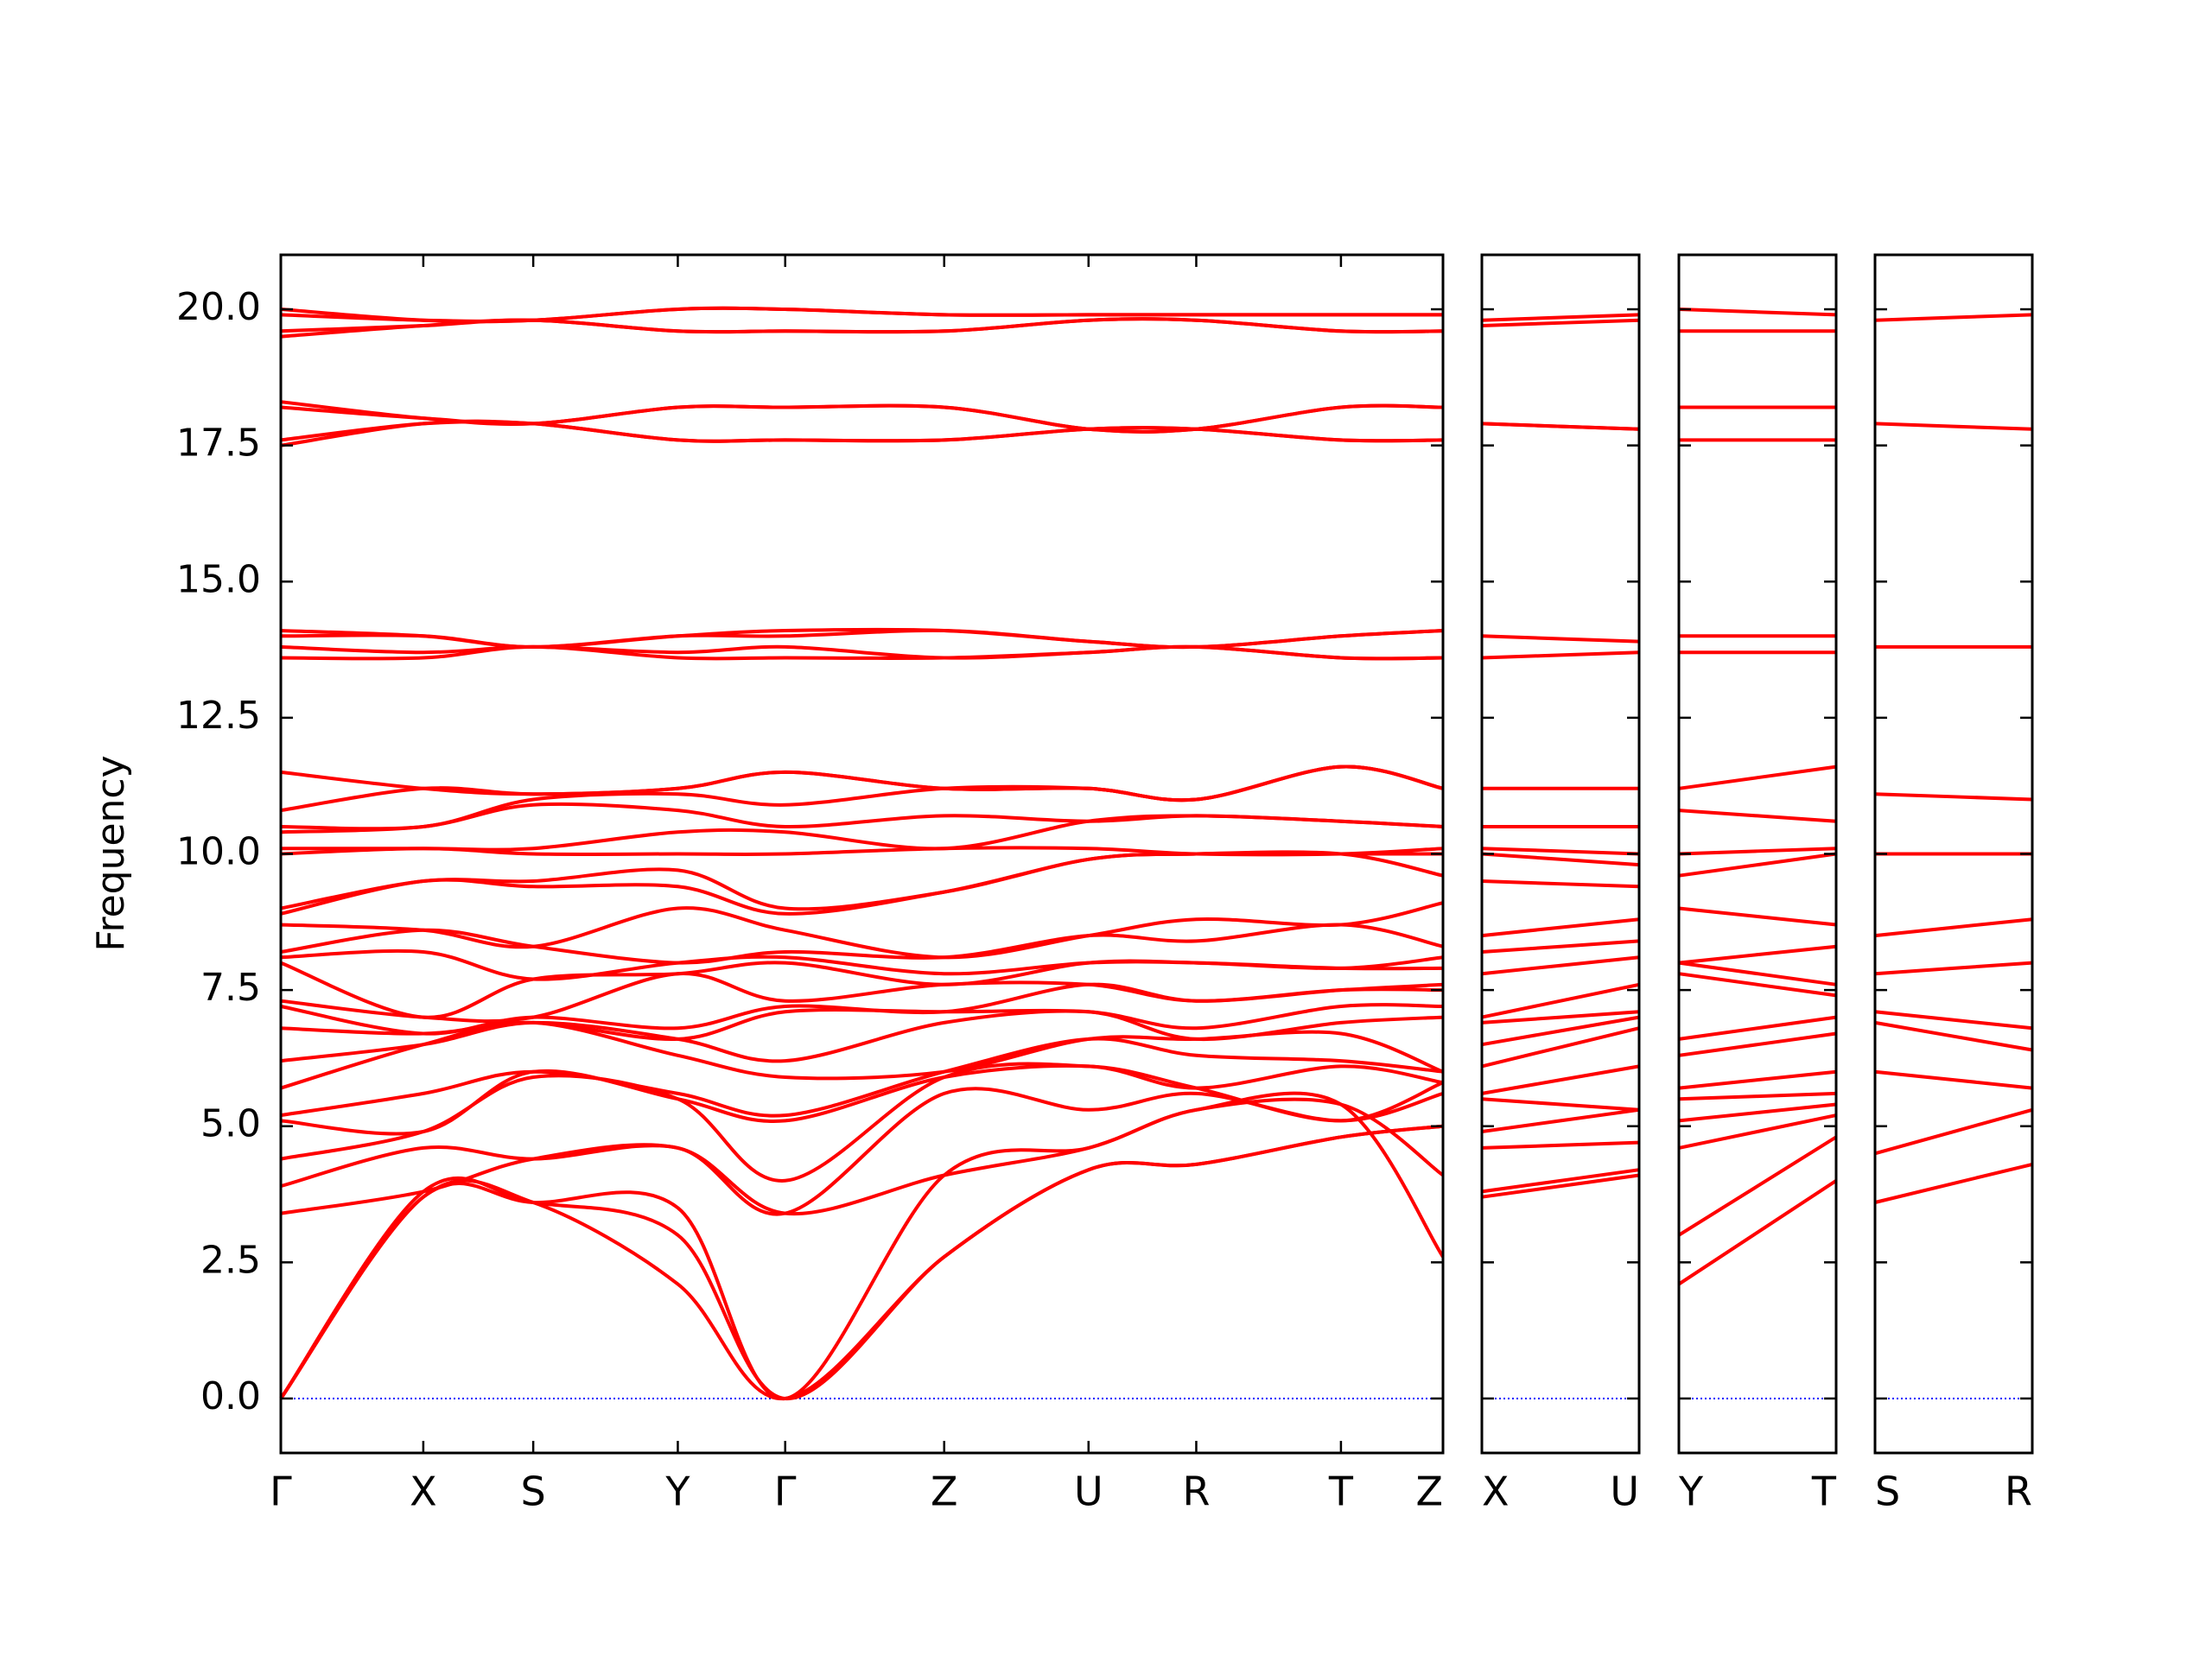  Describe the element at coordinates (218, 716) in the screenshot. I see `y-tick-label: 12.5` at that location.